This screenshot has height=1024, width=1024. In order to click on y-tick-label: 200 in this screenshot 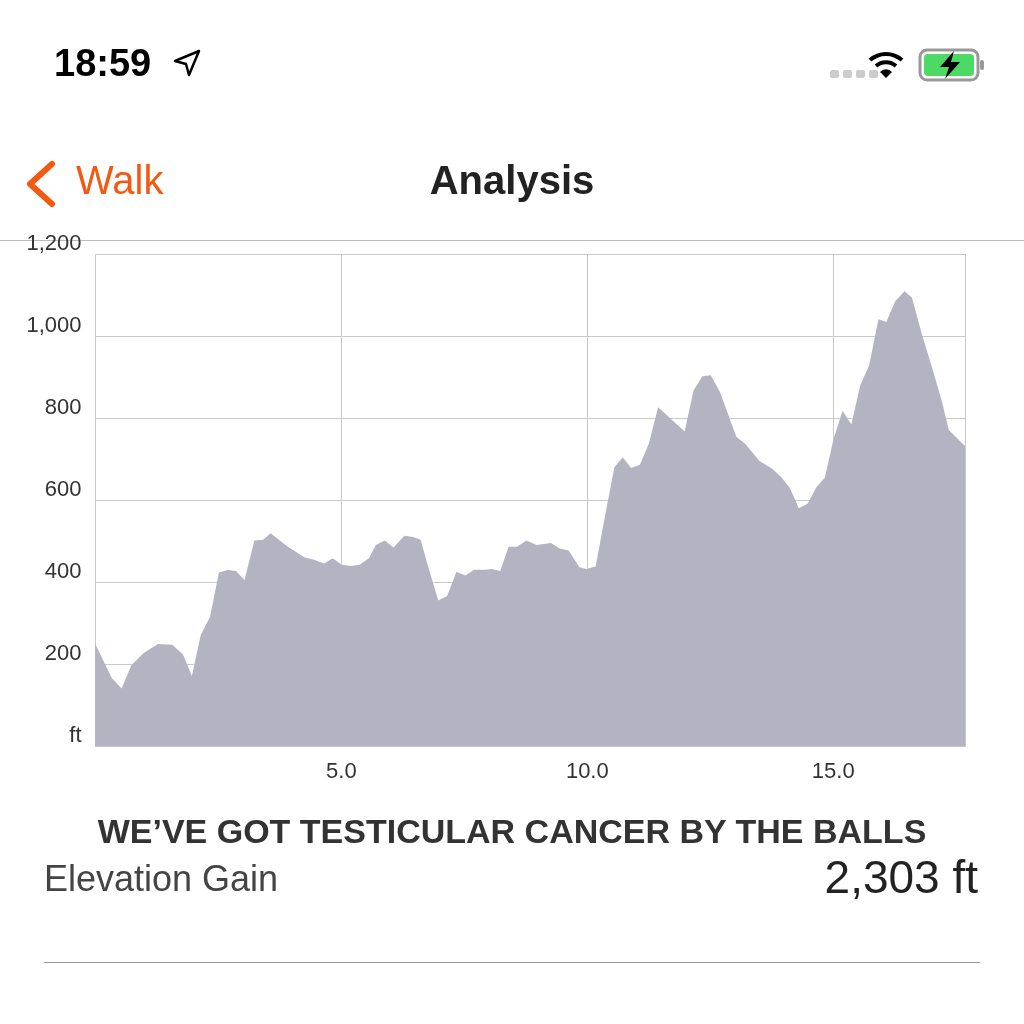, I will do `click(63, 652)`.